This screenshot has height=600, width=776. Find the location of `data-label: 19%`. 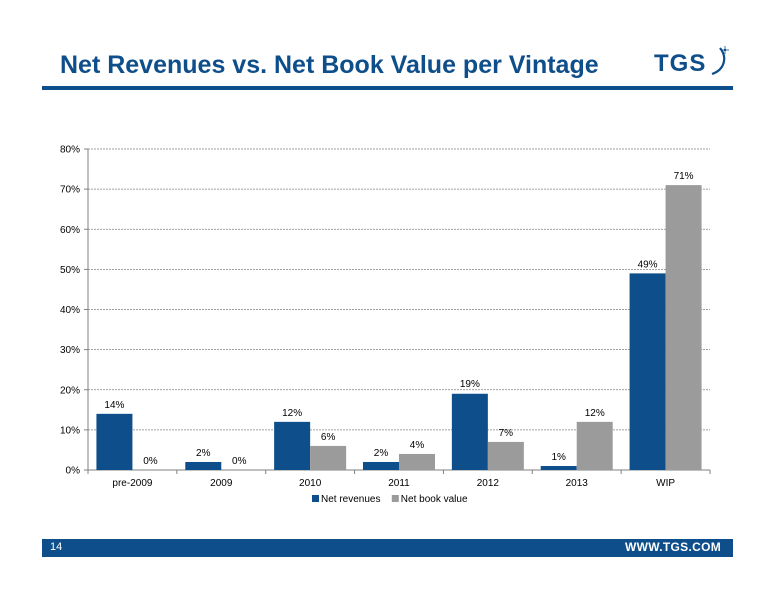

data-label: 19% is located at coordinates (470, 384).